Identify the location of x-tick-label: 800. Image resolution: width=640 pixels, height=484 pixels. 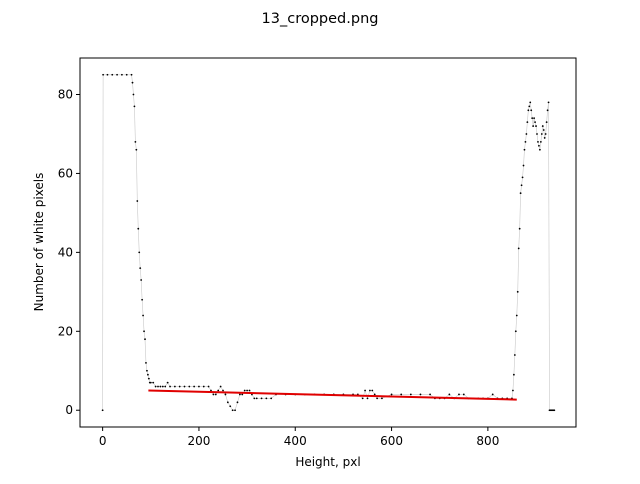
(487, 441).